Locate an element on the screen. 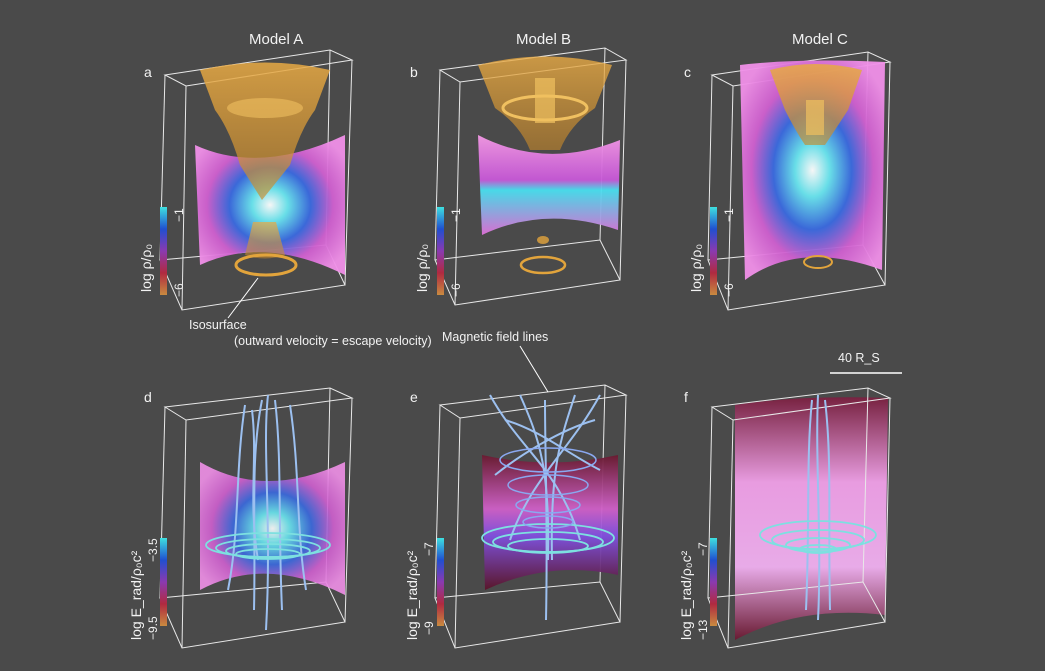  colorbar-b-label: log ρ/ρ₀ is located at coordinates (422, 267).